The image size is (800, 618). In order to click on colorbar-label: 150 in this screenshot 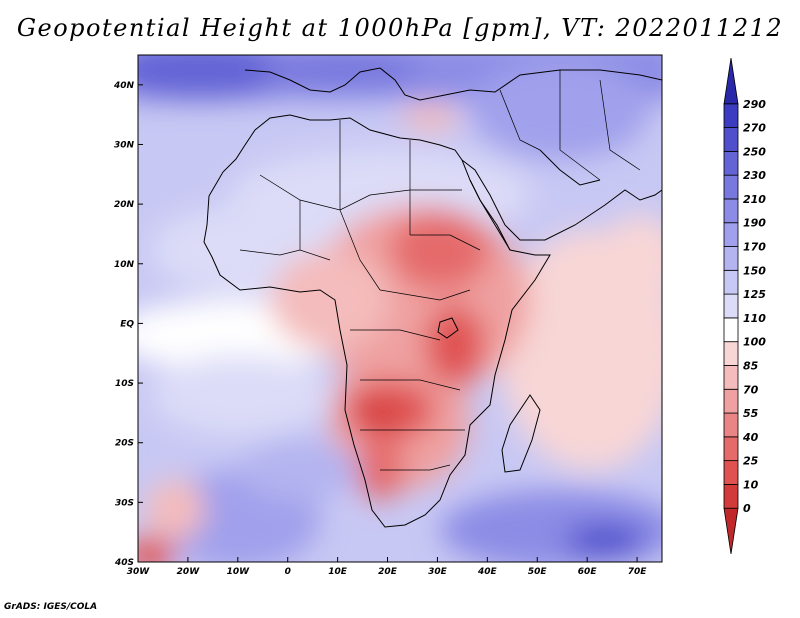, I will do `click(754, 270)`.